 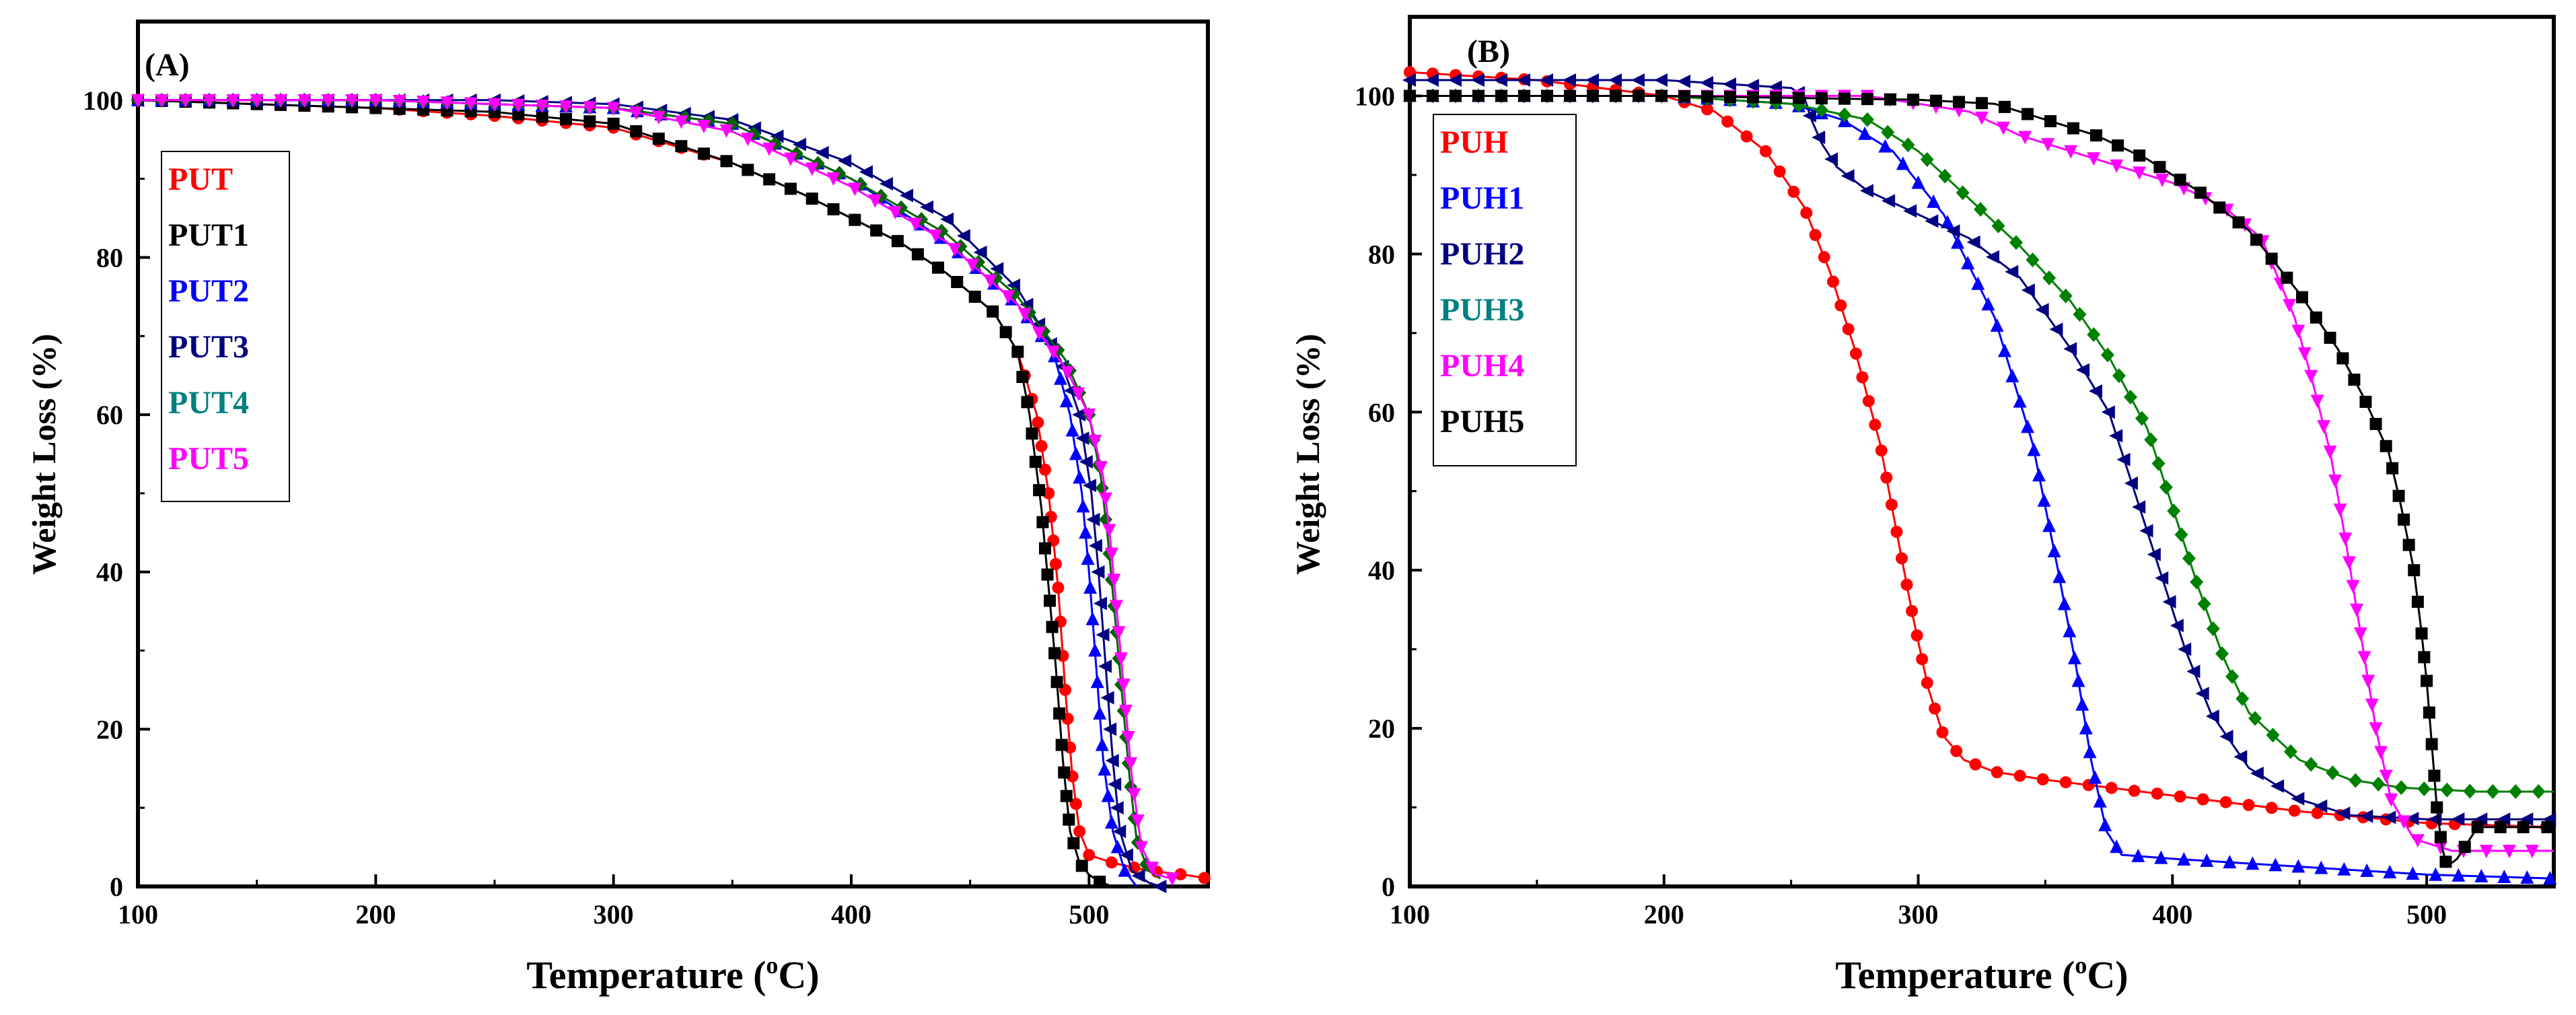 I want to click on legend-item-put2: PUT2, so click(x=209, y=291).